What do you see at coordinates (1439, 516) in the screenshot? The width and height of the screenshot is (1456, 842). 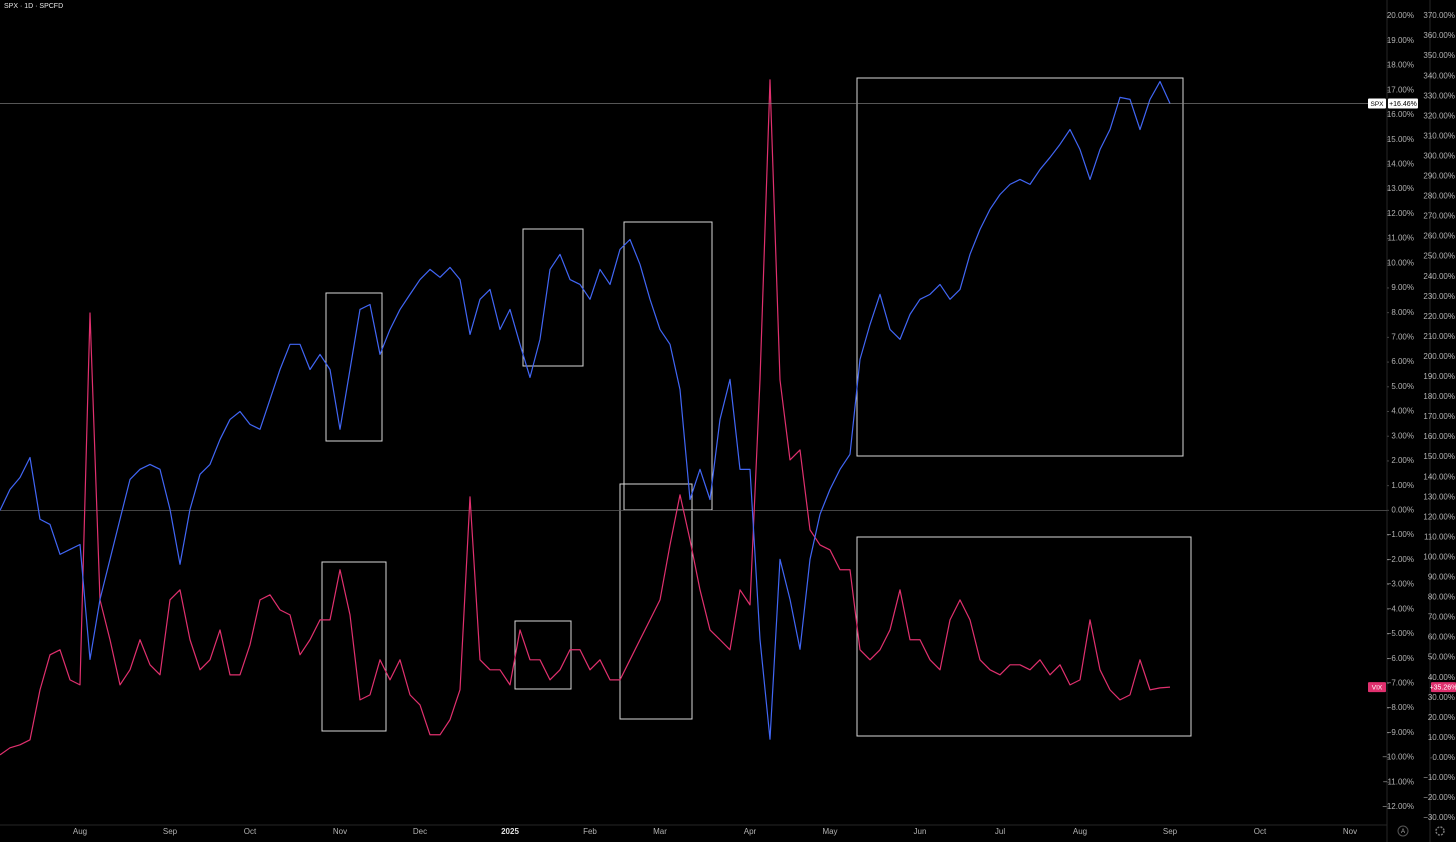 I see `y-tick-label: 120.00%` at bounding box center [1439, 516].